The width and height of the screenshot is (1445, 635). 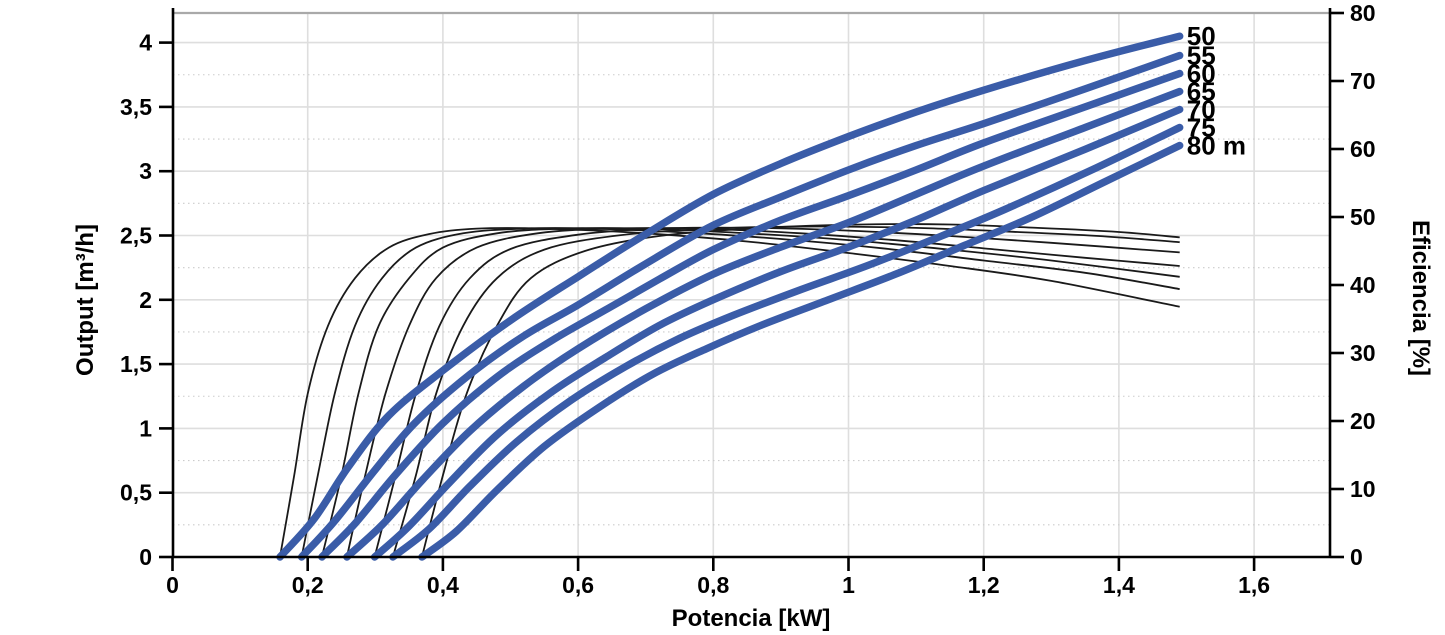 I want to click on y-left-tick-label: 4, so click(x=145, y=43).